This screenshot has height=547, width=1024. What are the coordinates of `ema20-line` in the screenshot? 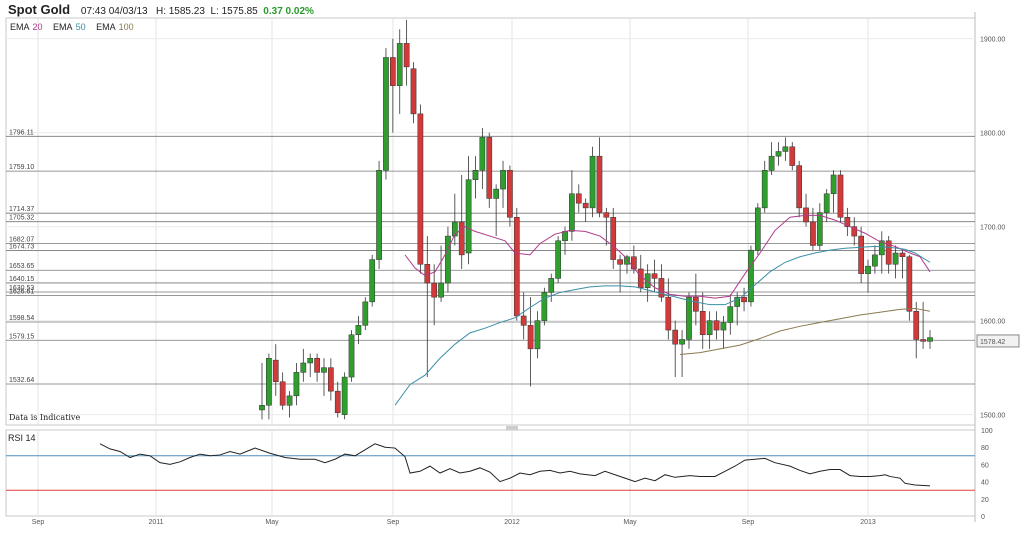 It's located at (667, 256).